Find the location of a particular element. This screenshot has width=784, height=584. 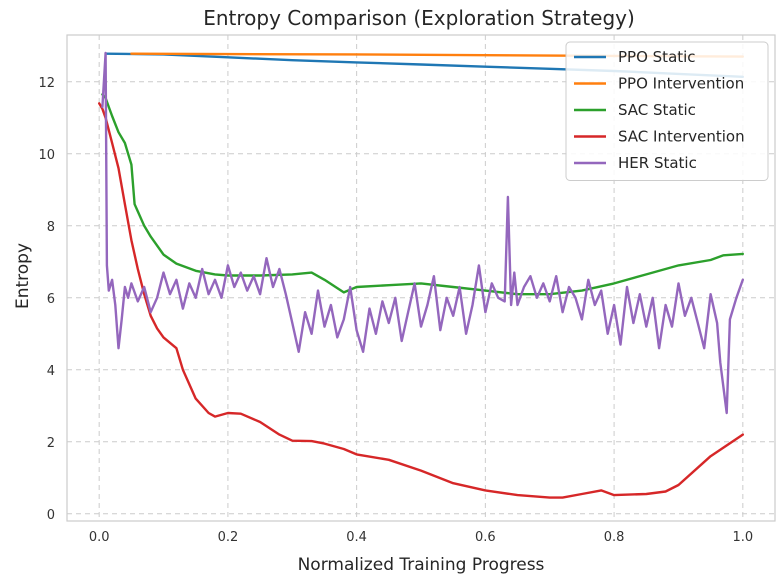

x-tick-label: 0.6 is located at coordinates (485, 537).